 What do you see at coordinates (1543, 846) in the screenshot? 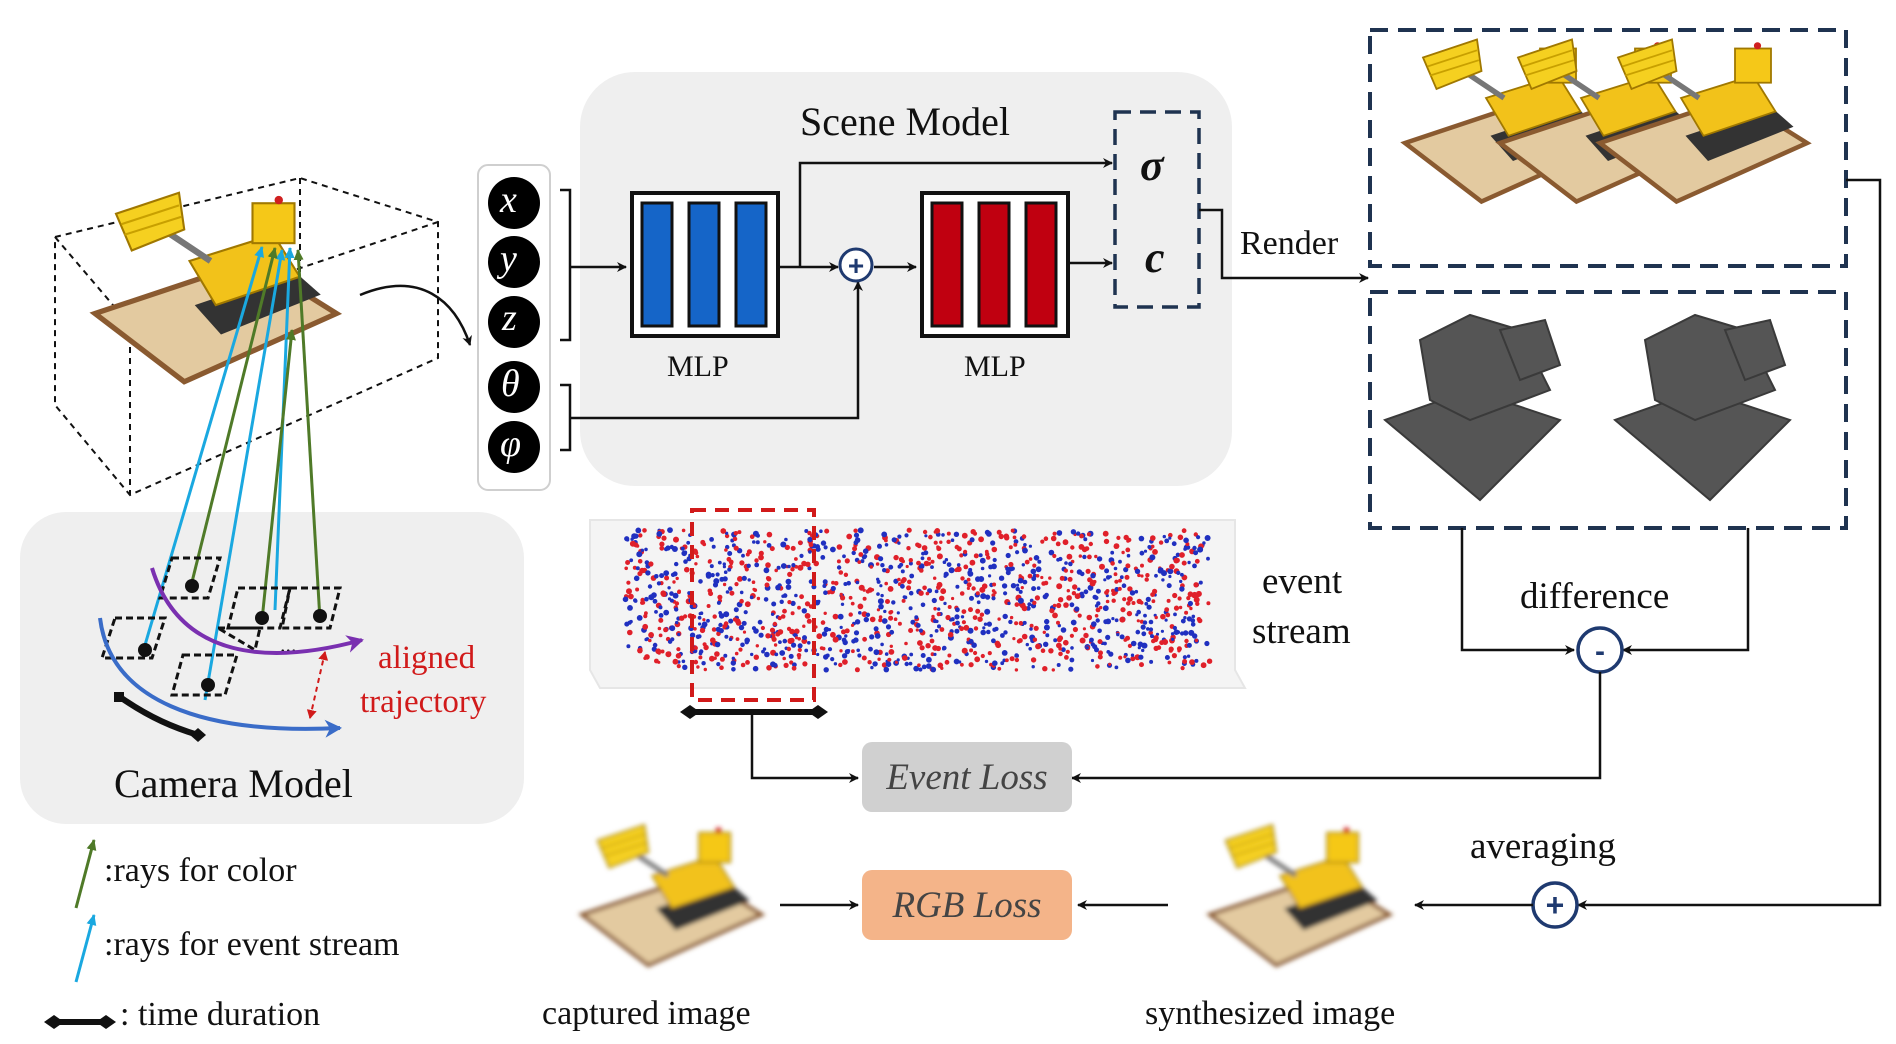
I see `averaging-label: averaging` at bounding box center [1543, 846].